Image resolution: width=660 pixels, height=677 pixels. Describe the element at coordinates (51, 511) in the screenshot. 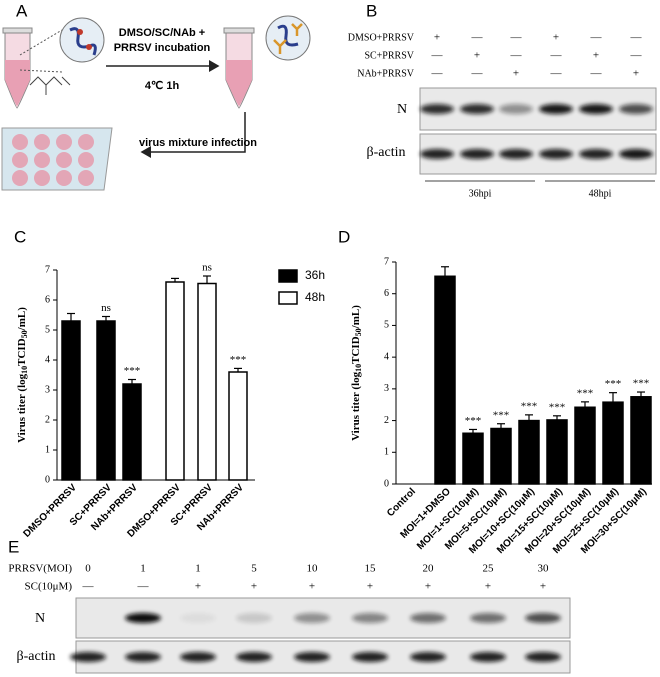

I see `x-tick-label: DMSO+PRRSV` at that location.